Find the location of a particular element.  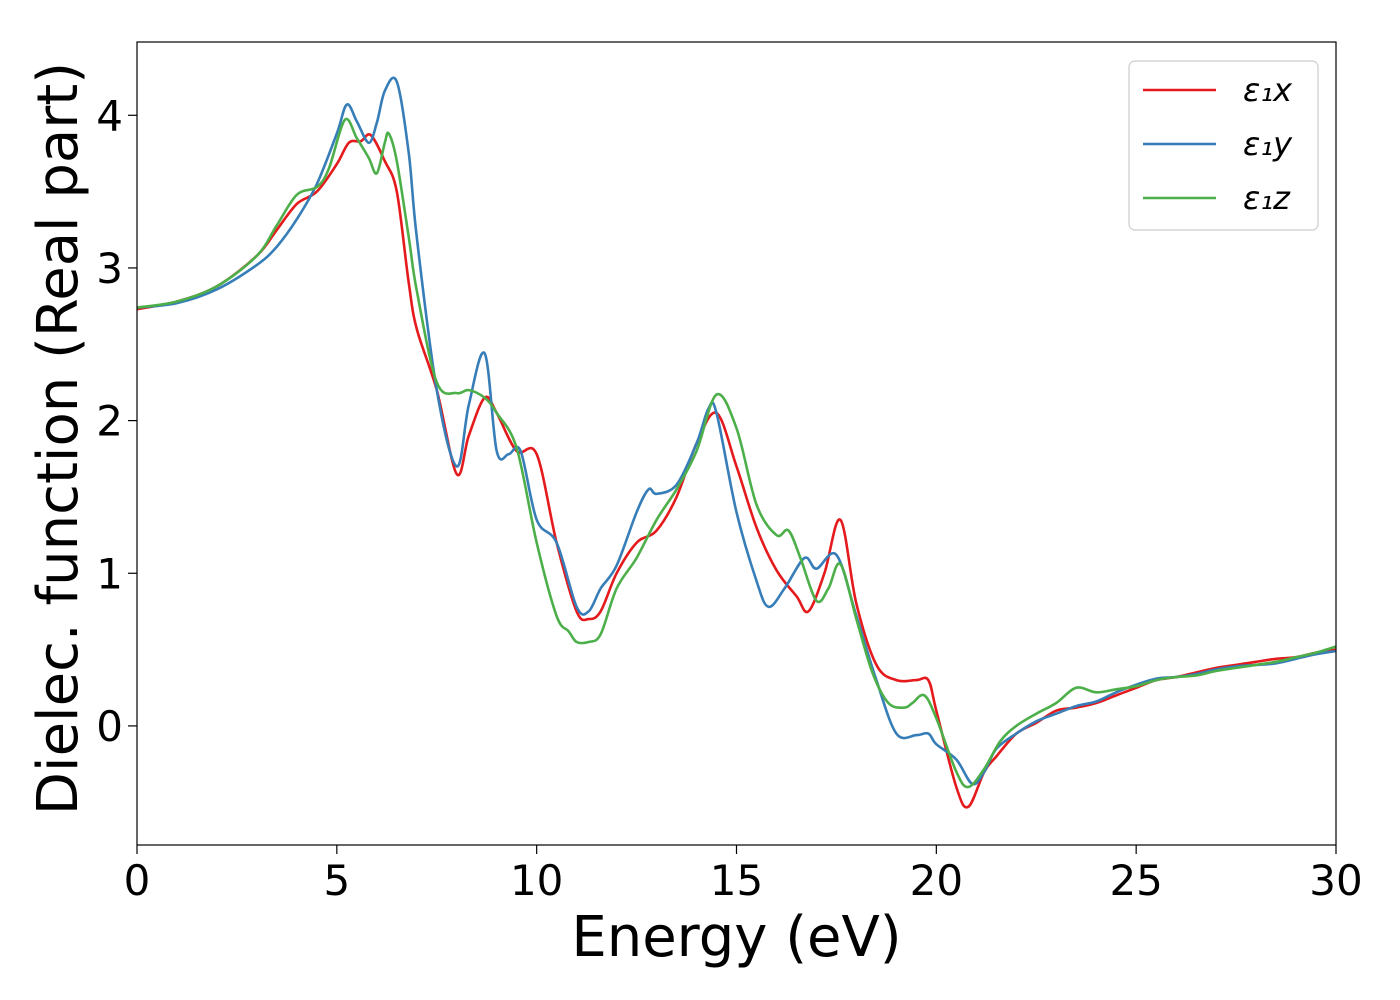

x-tick-label: 10 is located at coordinates (536, 880).